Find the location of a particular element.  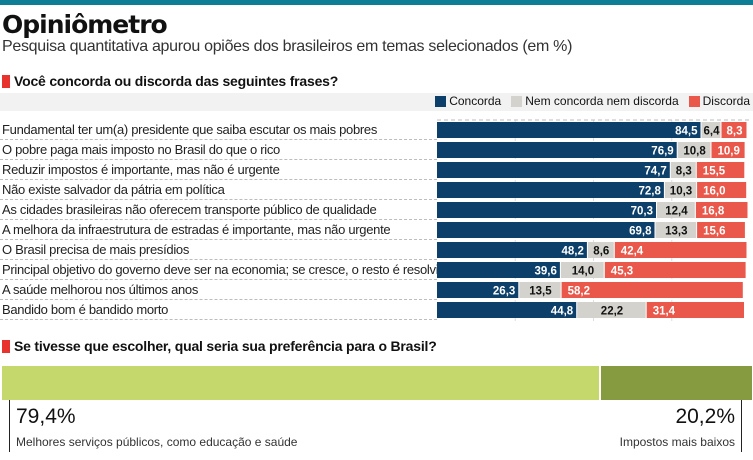

bar-label-neutro: 10,8 is located at coordinates (694, 152).